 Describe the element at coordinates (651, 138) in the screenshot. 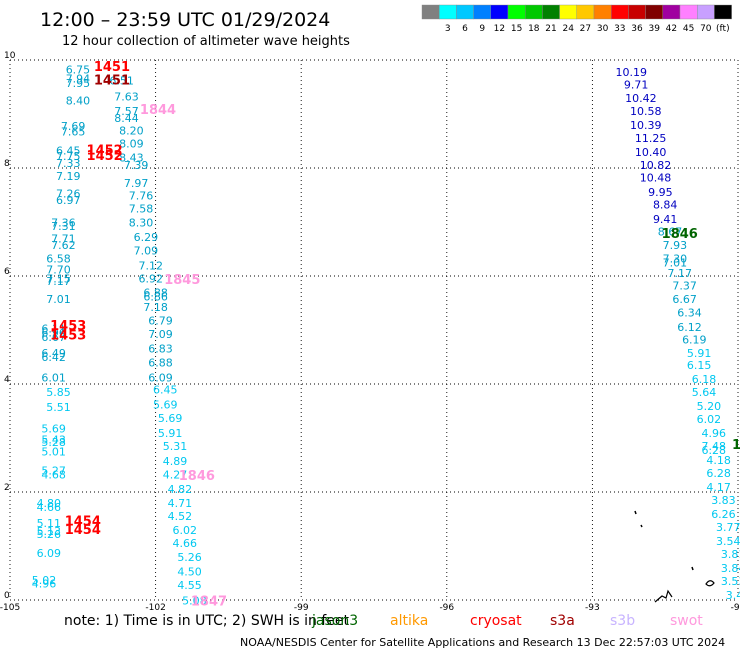

I see `wave-height-value: 11.25` at that location.